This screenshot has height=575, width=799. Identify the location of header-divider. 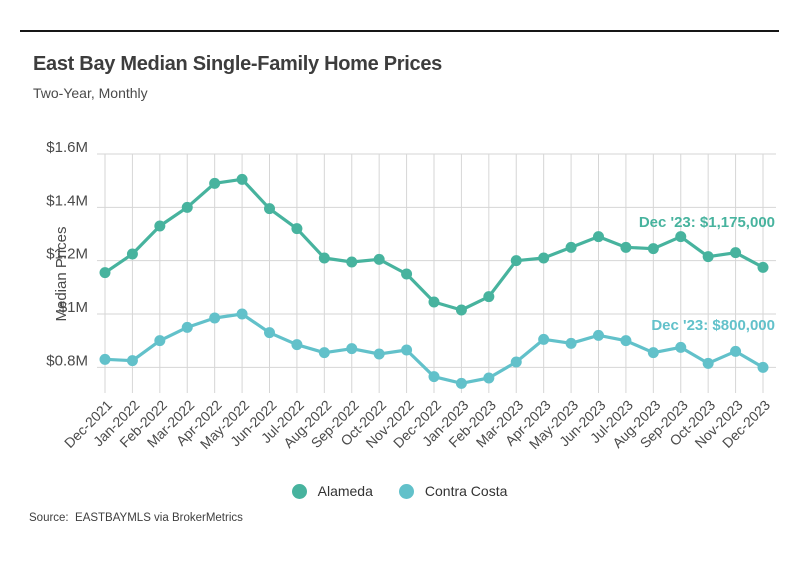
(399, 31).